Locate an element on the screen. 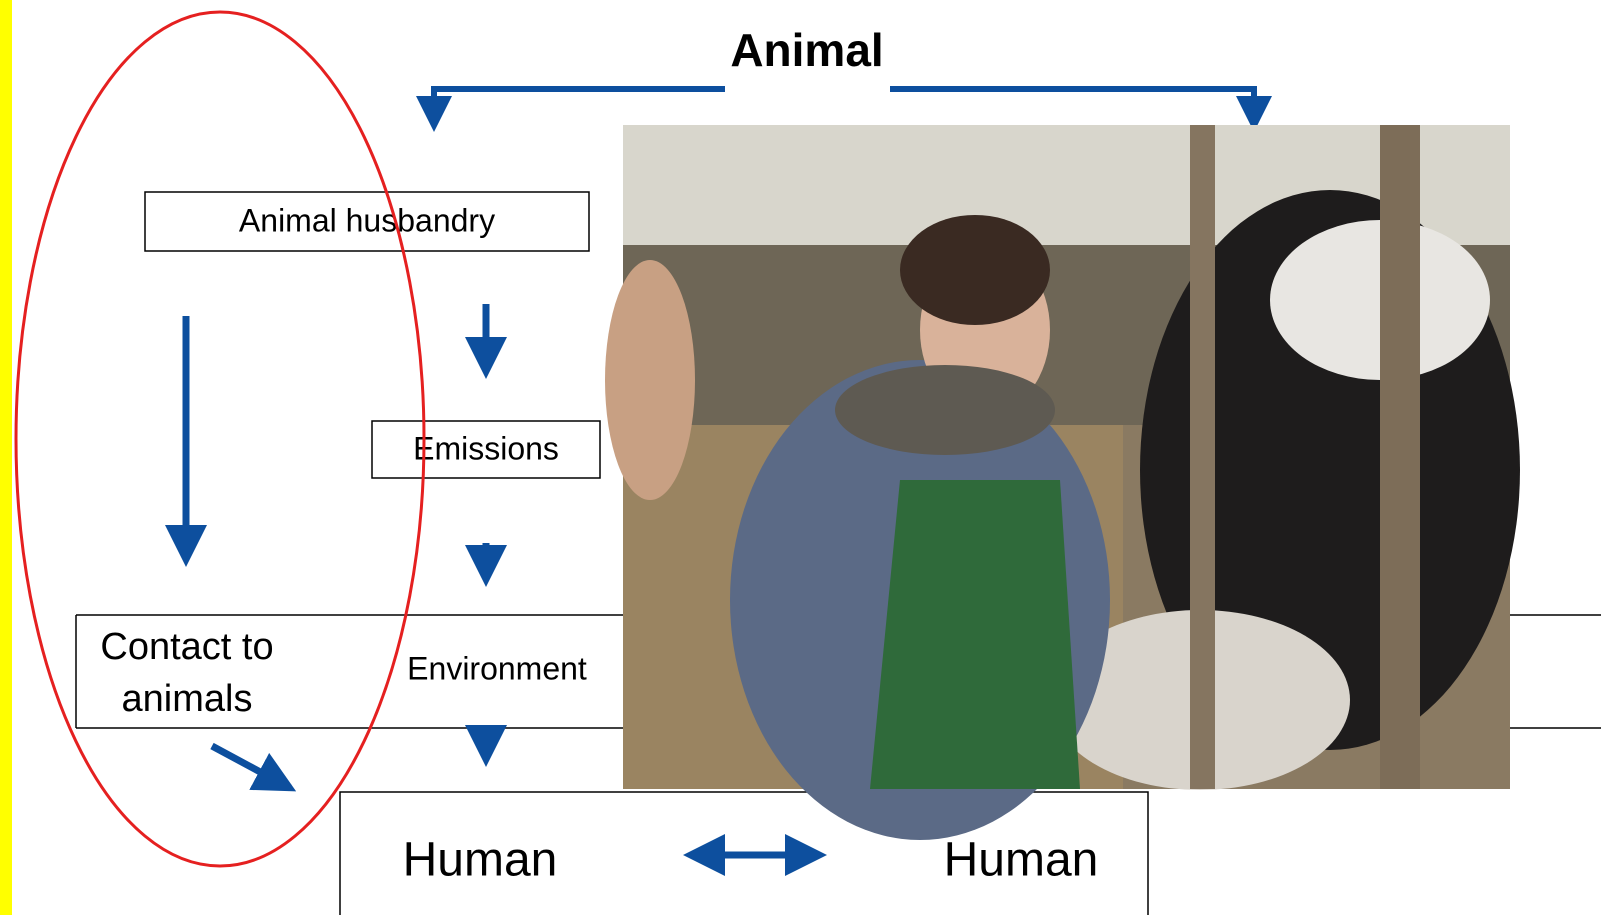 The height and width of the screenshot is (915, 1601). side-bar is located at coordinates (6, 457).